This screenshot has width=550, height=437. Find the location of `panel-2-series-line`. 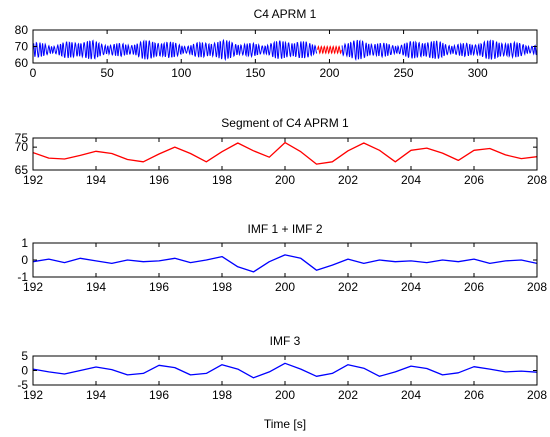

panel-2-series-line is located at coordinates (285, 153).